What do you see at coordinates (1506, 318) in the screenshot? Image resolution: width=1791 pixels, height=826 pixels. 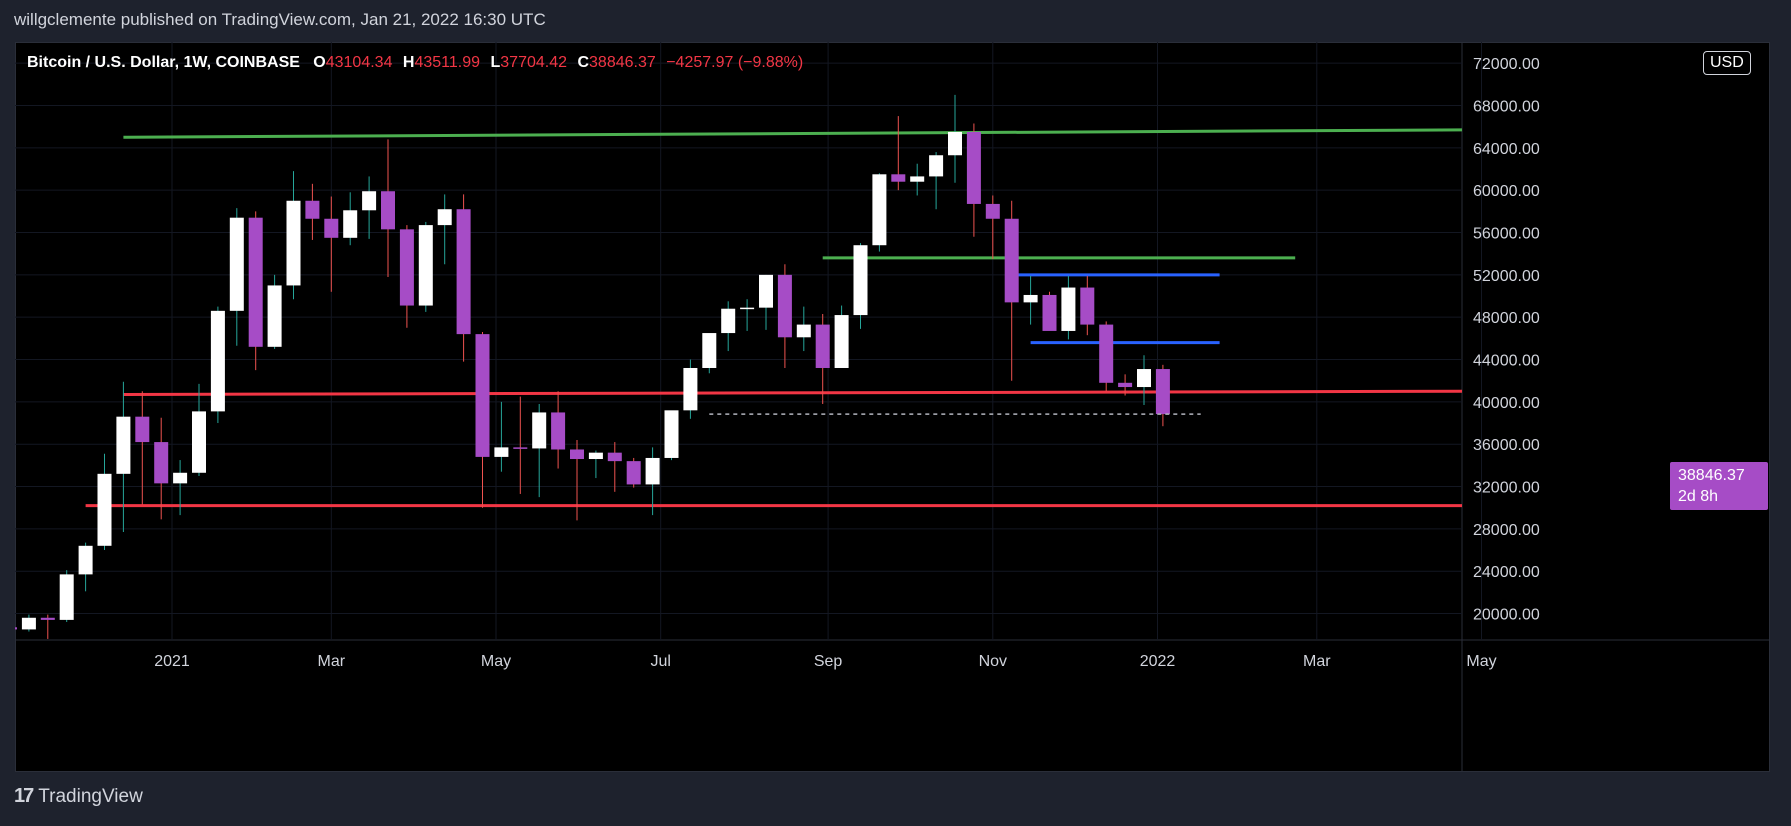 I see `y-tick-label: 48000.00` at bounding box center [1506, 318].